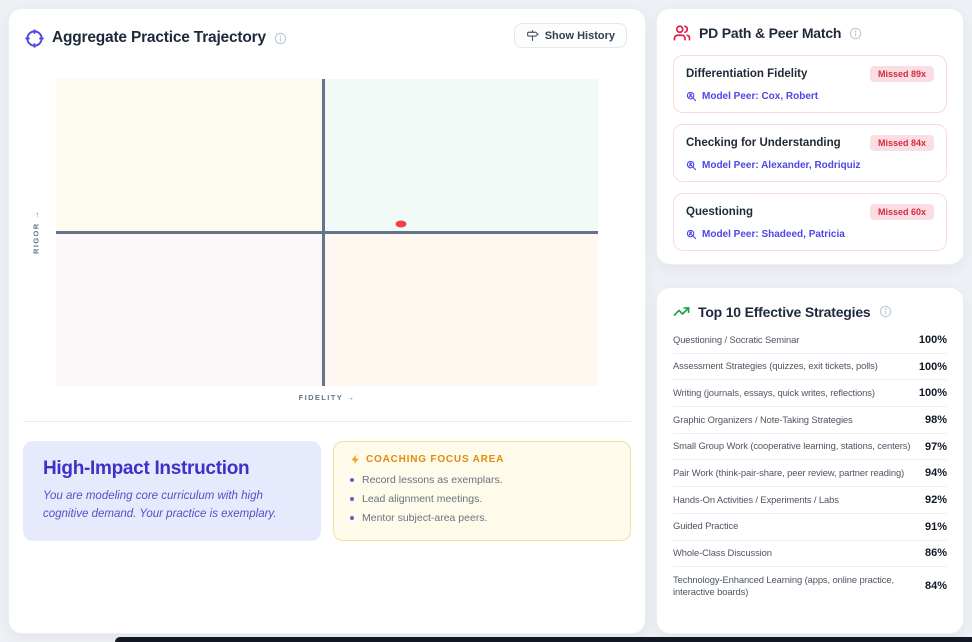 The image size is (972, 642). I want to click on strategy-value: 97%, so click(935, 446).